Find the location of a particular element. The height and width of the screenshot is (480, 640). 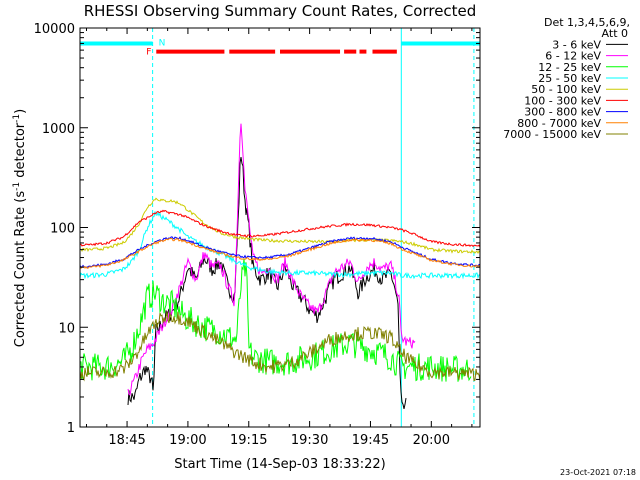

y-label-exp1: -1 is located at coordinates (17, 186).